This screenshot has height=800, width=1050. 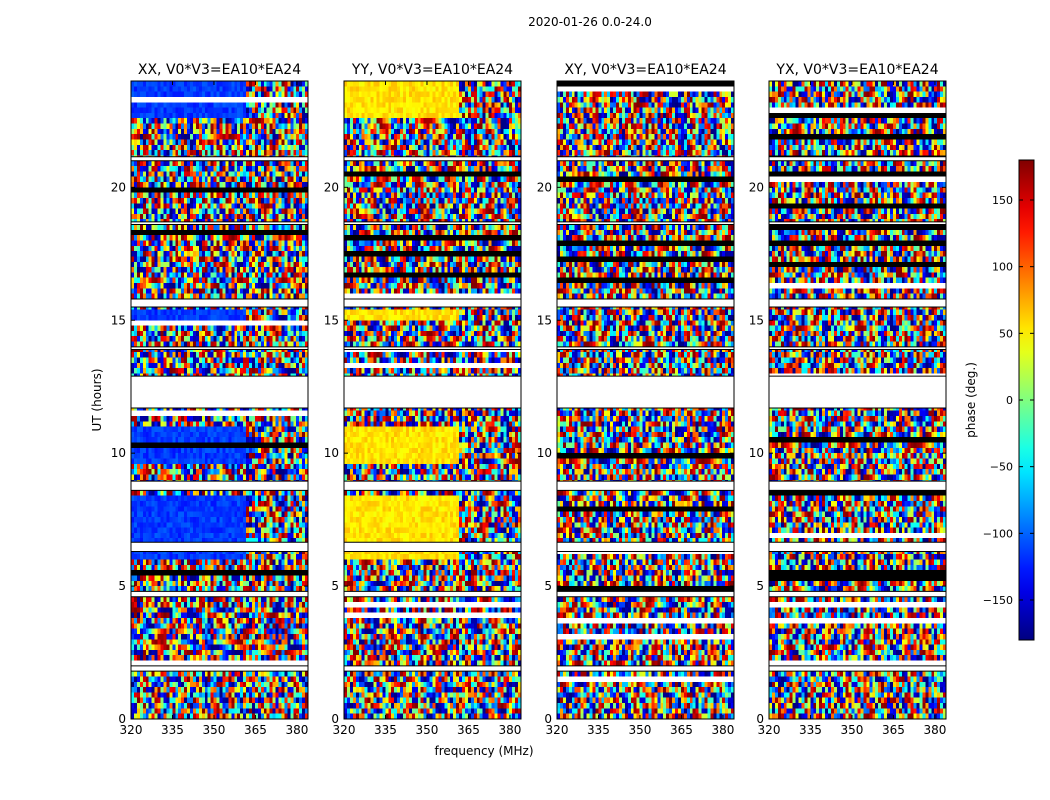 What do you see at coordinates (1002, 267) in the screenshot?
I see `colorbar-tick-label: 100` at bounding box center [1002, 267].